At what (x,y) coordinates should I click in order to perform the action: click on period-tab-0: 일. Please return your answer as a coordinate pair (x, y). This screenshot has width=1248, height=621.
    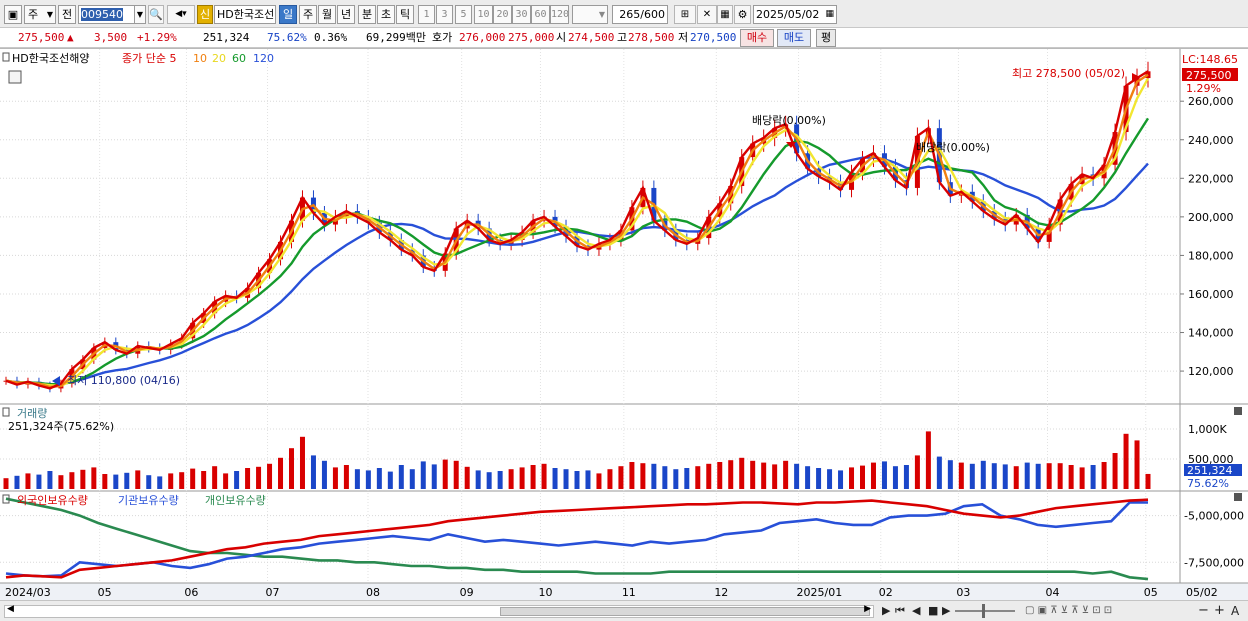
    Looking at the image, I should click on (288, 14).